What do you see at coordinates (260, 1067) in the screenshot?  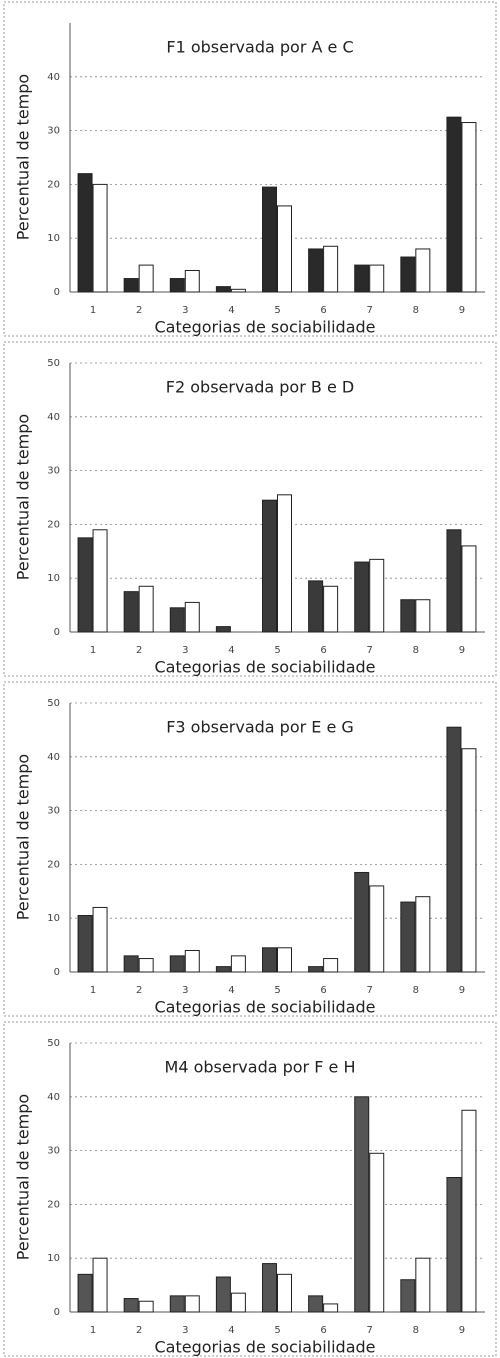 I see `chart-title: M4 observada por F e H` at bounding box center [260, 1067].